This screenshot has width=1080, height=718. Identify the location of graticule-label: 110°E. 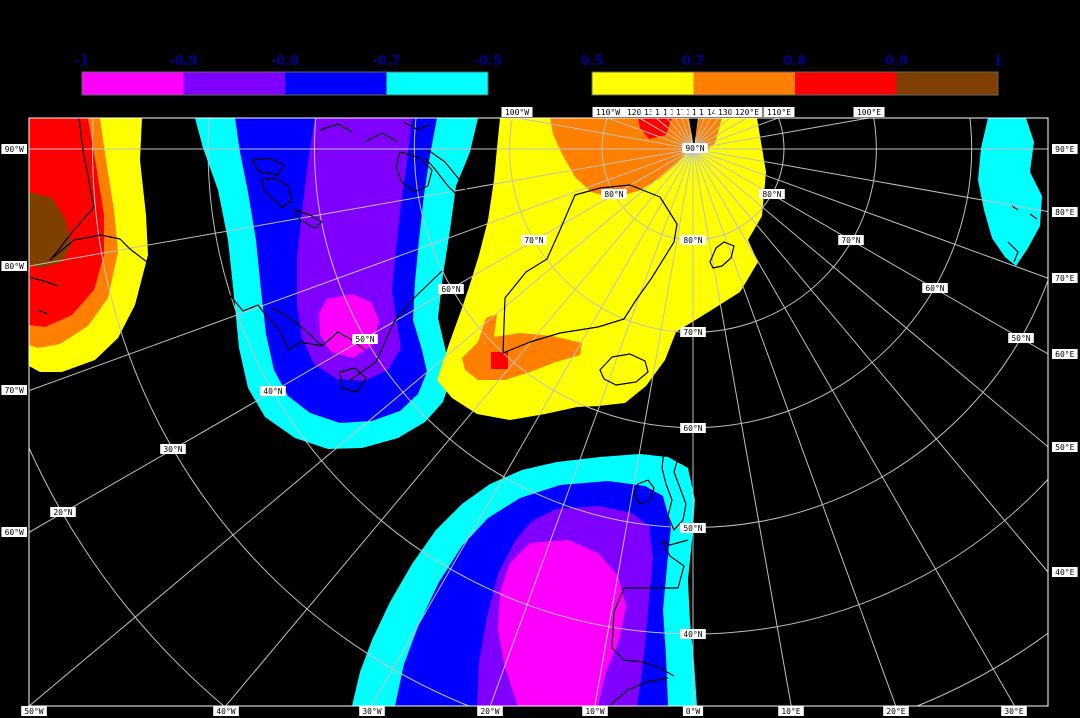
(779, 112).